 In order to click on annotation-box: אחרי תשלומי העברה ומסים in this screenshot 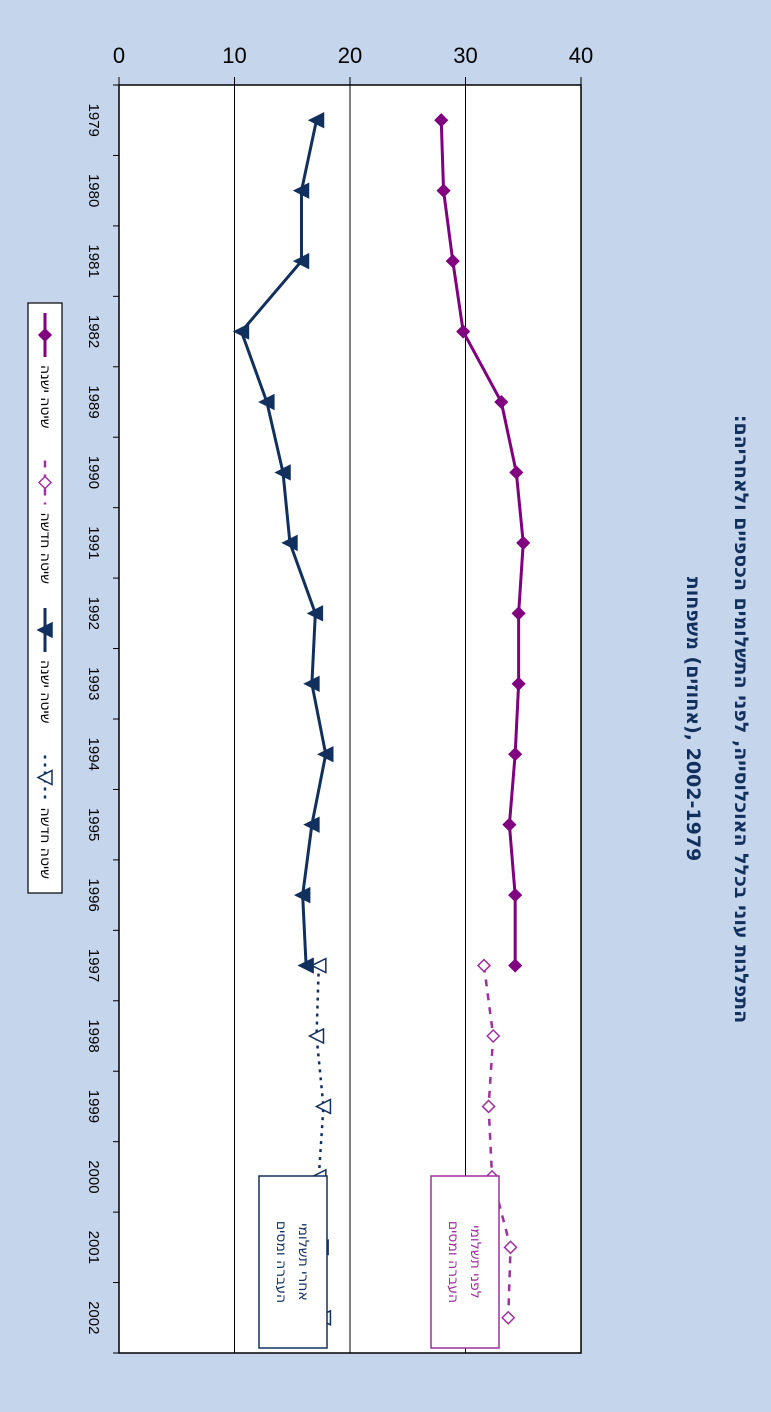, I will do `click(293, 1262)`.